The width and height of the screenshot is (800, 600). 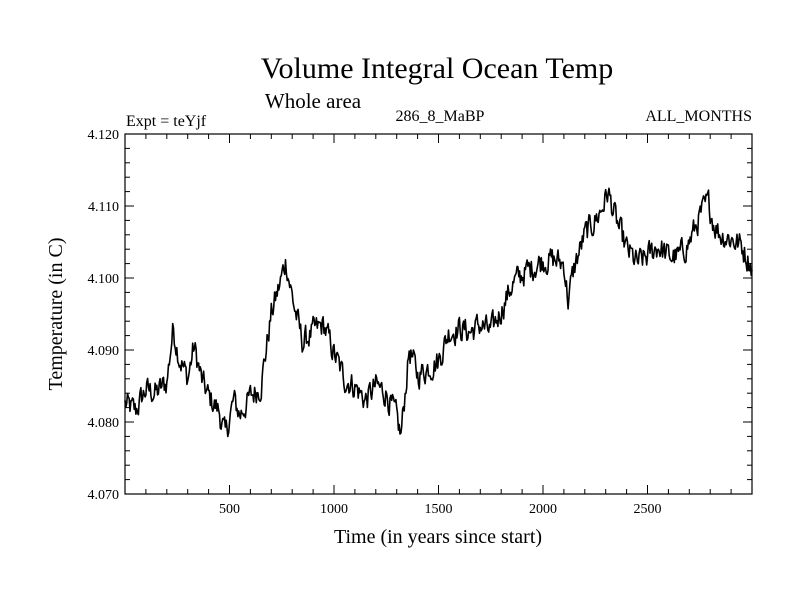 I want to click on y-tick-label: 4.120, so click(x=104, y=135).